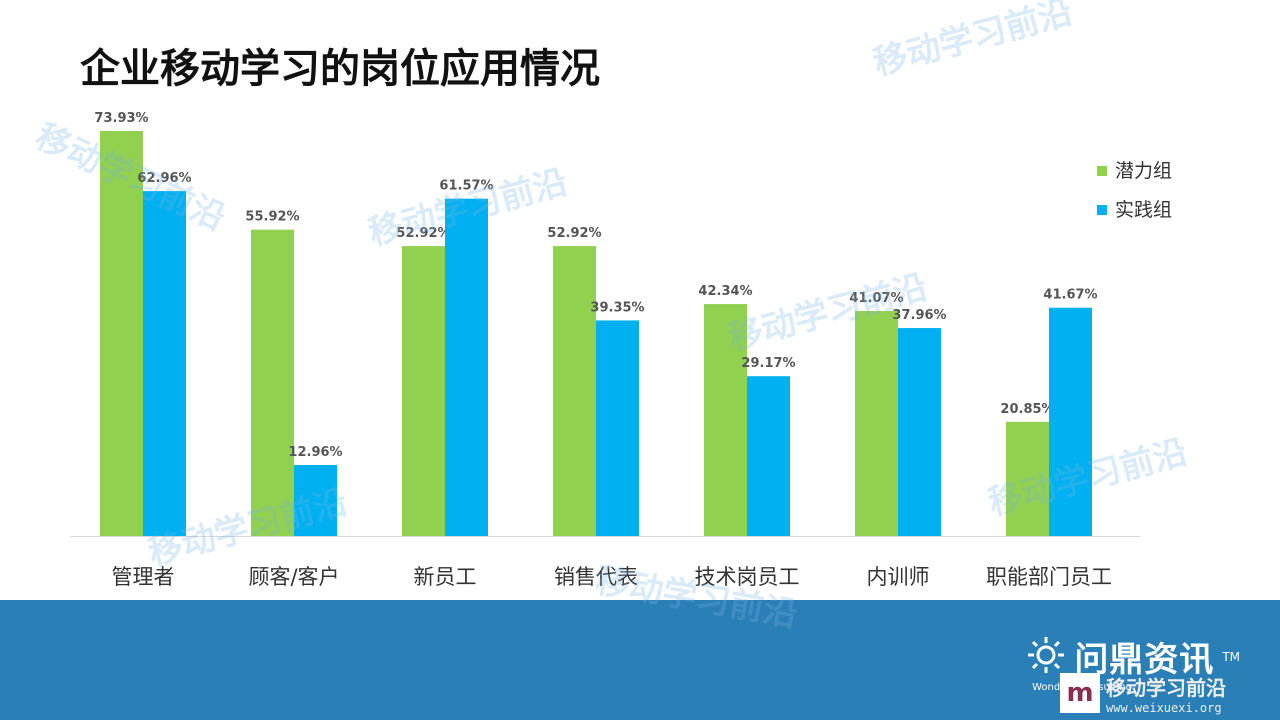 Image resolution: width=1280 pixels, height=720 pixels. Describe the element at coordinates (1164, 707) in the screenshot. I see `site-watermark-url: www.weixuexi.org` at that location.